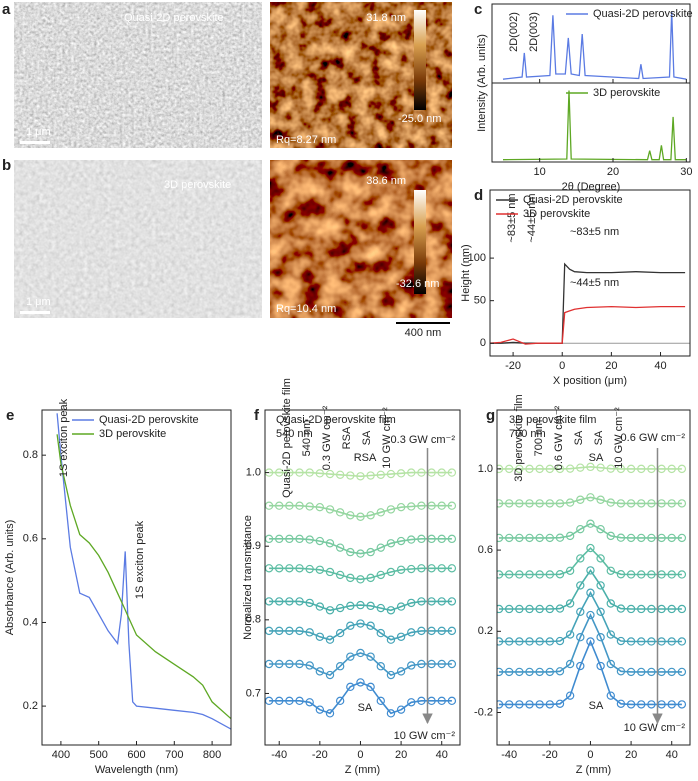 The width and height of the screenshot is (698, 781). I want to click on y-tick-label: 0.7, so click(253, 693).